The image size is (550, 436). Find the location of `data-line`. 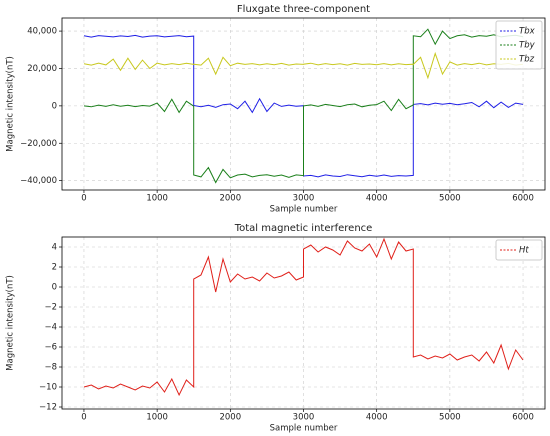

data-line is located at coordinates (303, 65).